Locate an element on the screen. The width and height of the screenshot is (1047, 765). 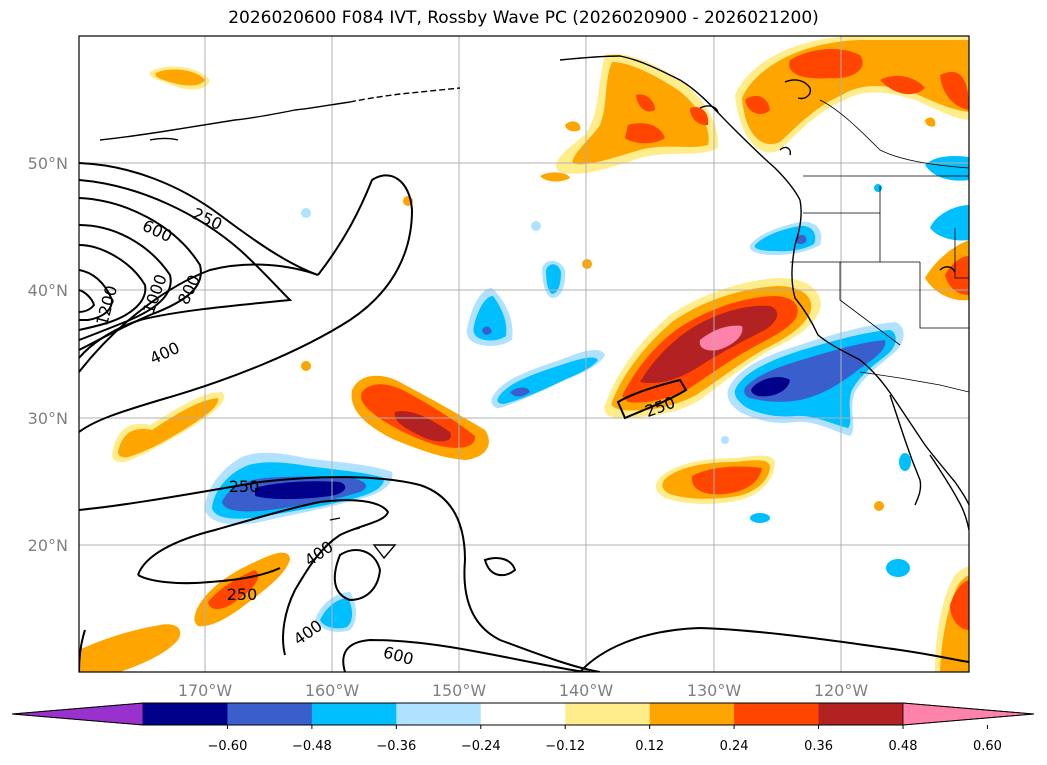
pos-blob-sw-inner is located at coordinates (168, 428).